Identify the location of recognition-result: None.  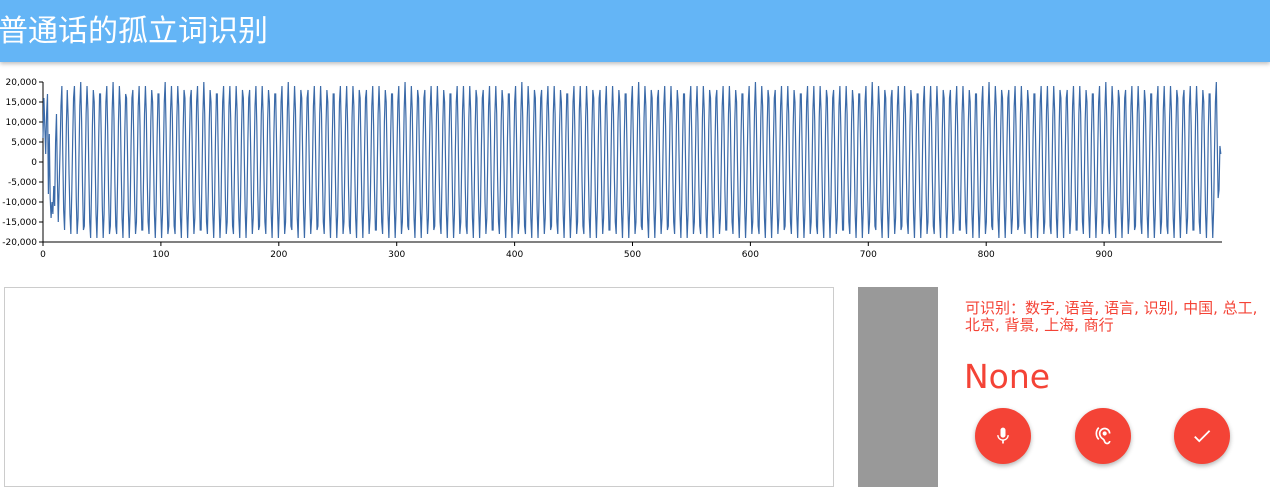
(1007, 376).